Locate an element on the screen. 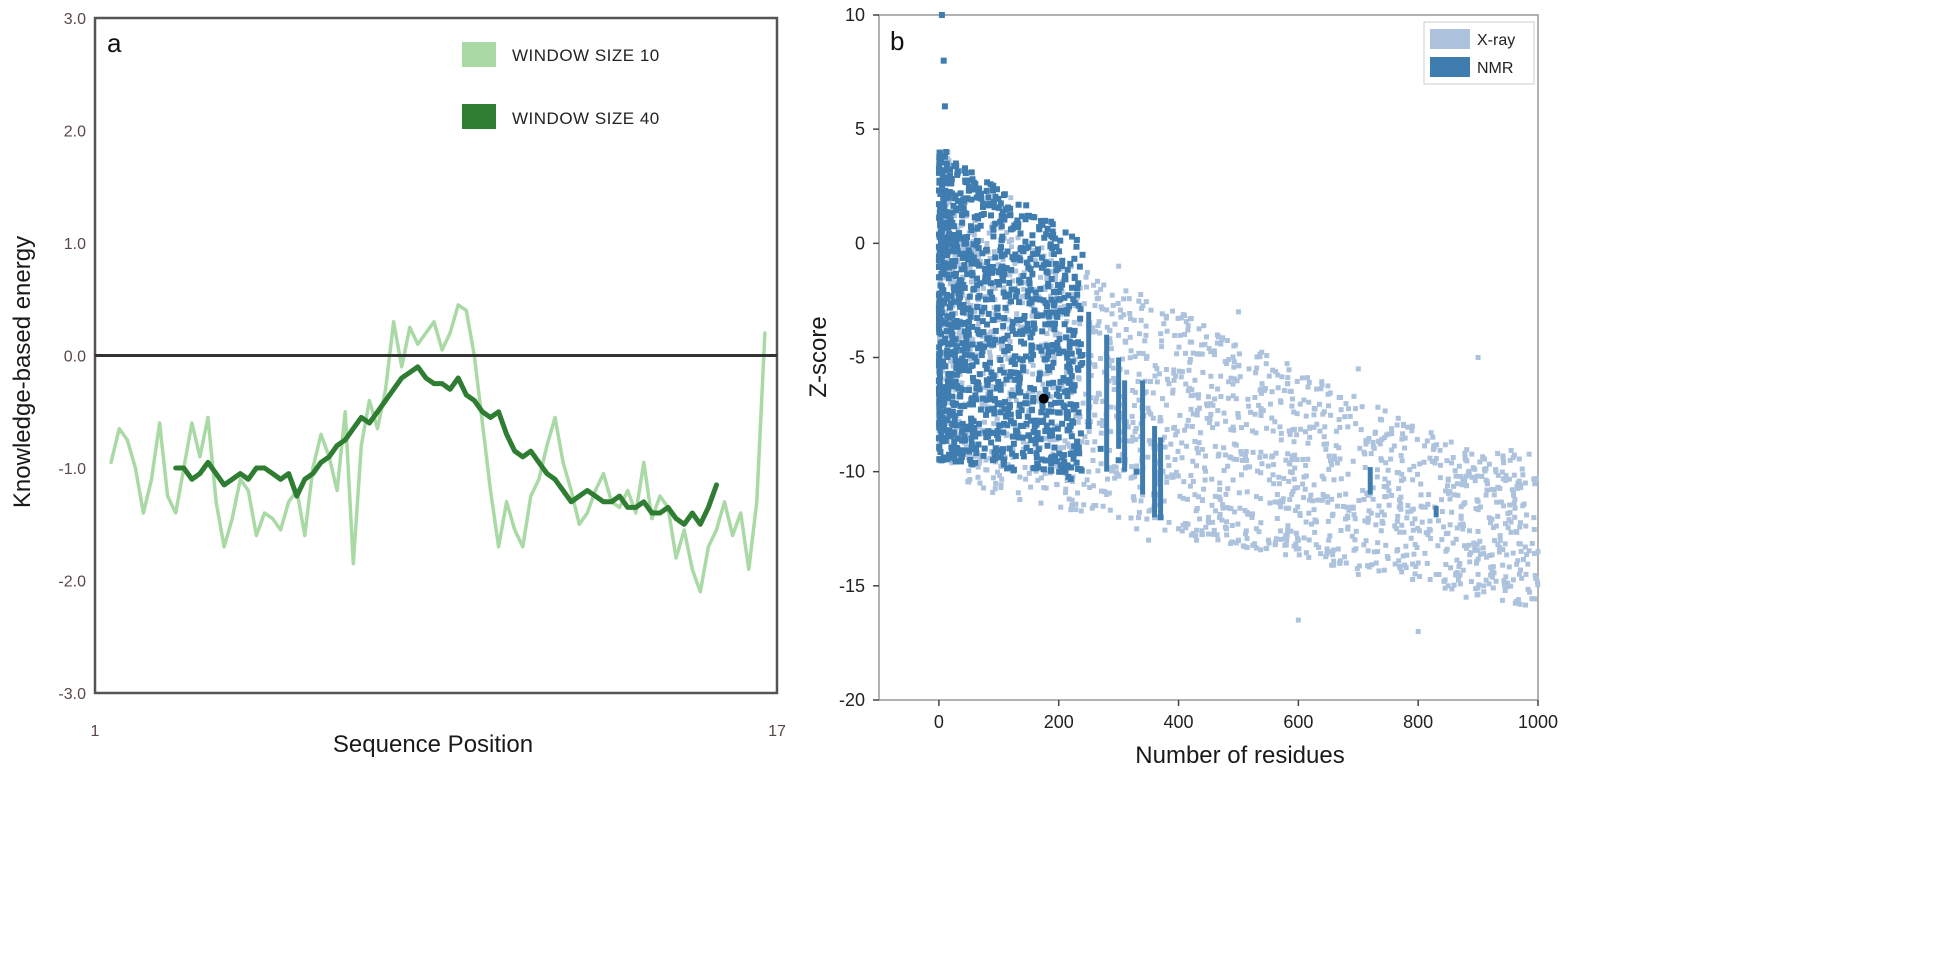 This screenshot has width=1950, height=967. panel-a-y-tick-label: 2.0 is located at coordinates (75, 132).